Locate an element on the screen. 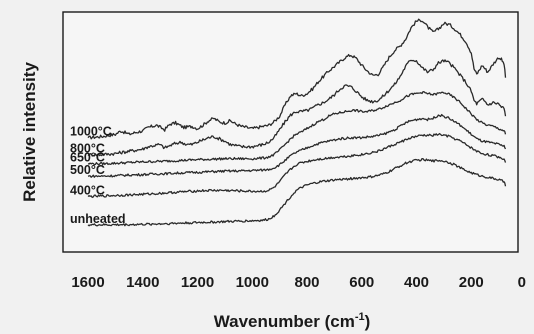 The height and width of the screenshot is (334, 534). series-label: 650°C is located at coordinates (87, 158).